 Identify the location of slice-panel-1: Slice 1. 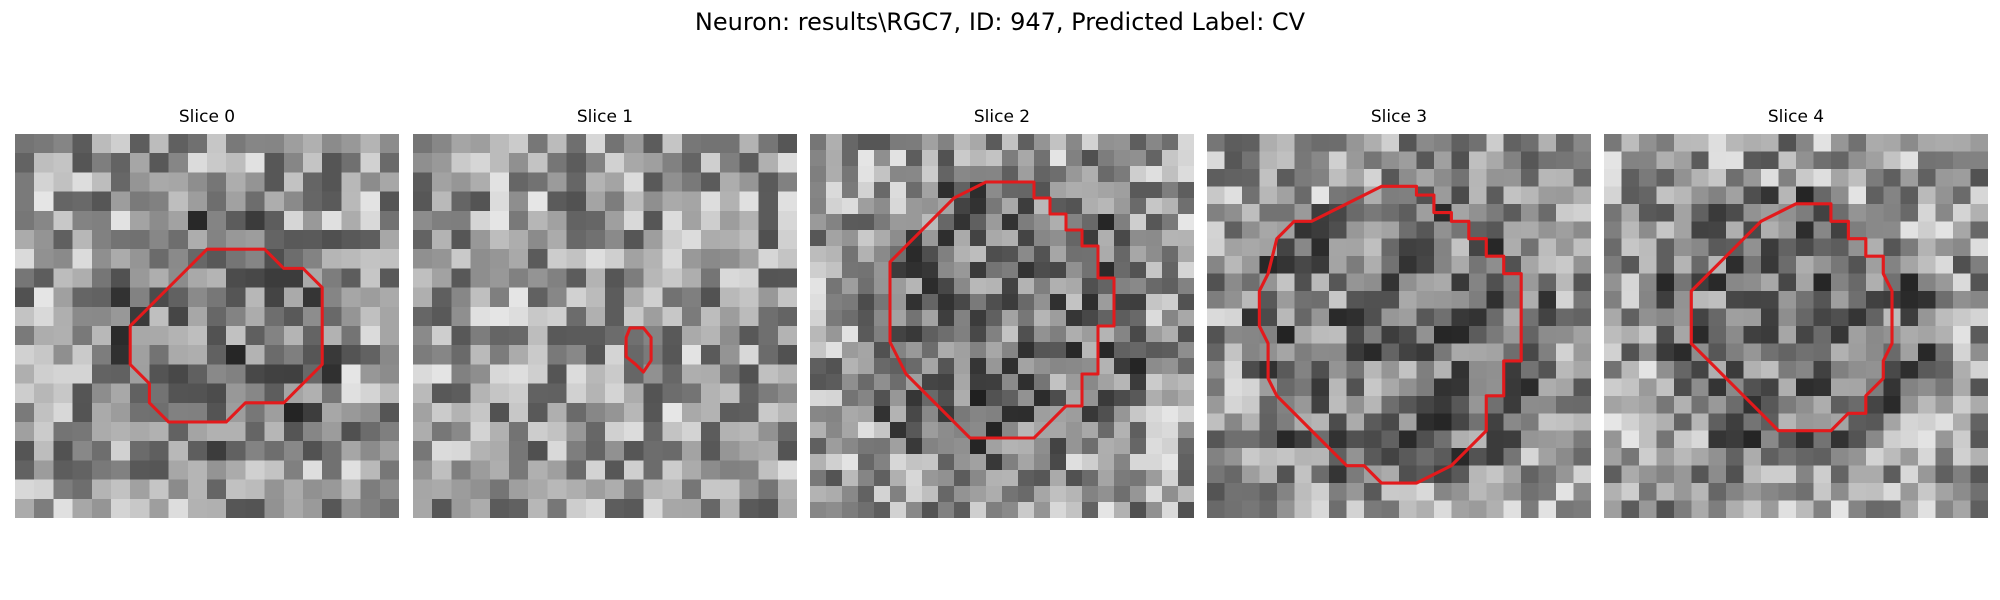
(605, 312).